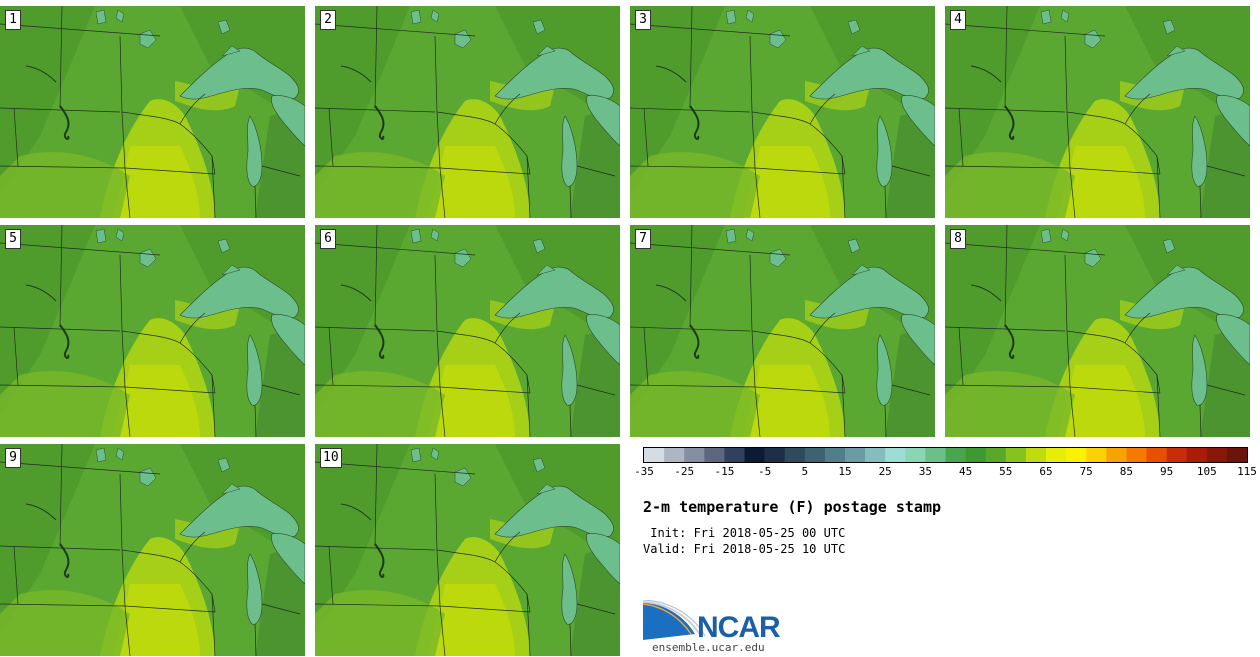  I want to click on stamp-number-label: 10, so click(331, 458).